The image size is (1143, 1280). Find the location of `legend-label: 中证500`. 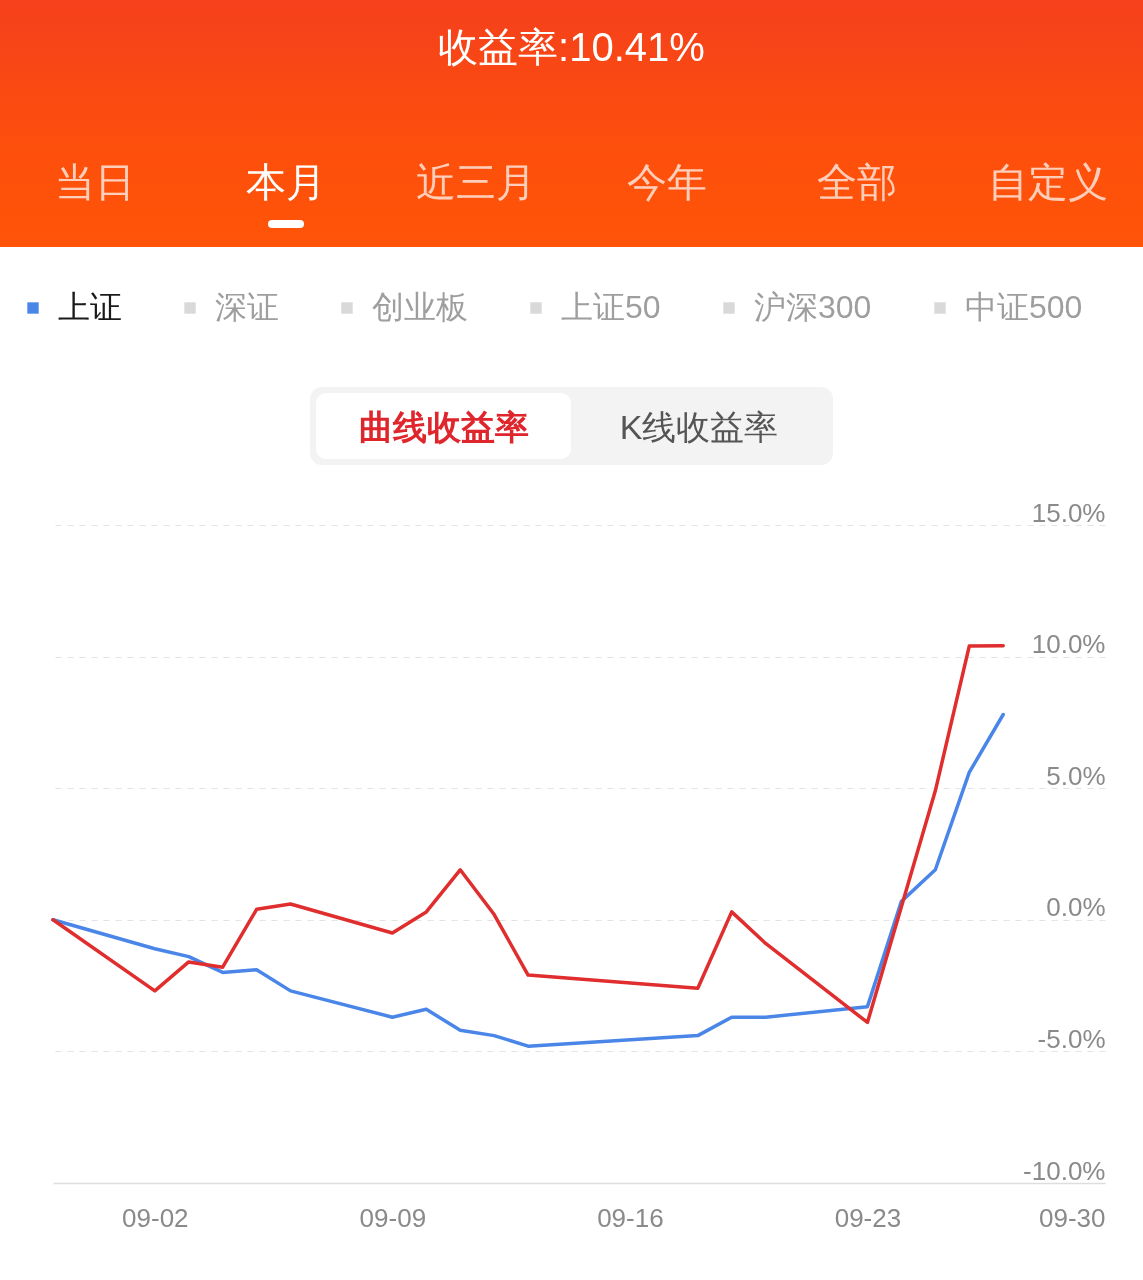

legend-label: 中证500 is located at coordinates (1024, 307).